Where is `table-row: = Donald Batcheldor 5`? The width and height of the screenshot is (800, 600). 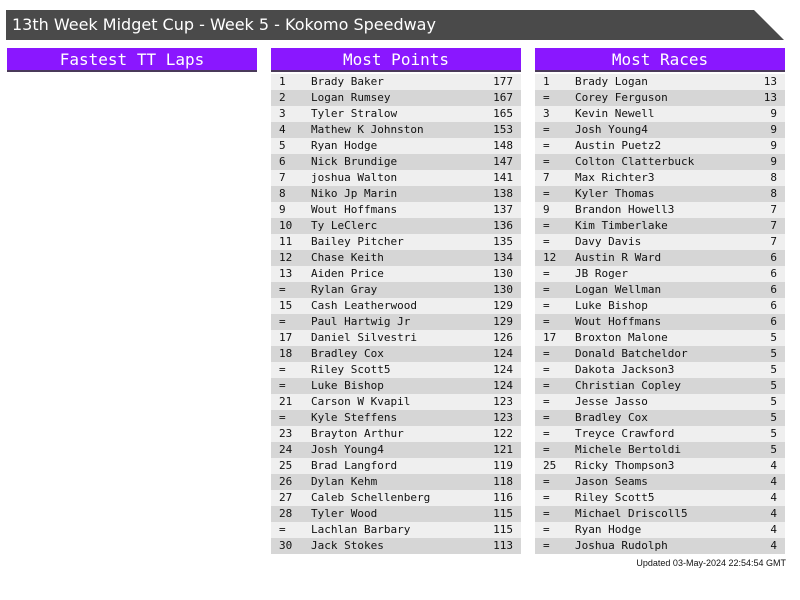 table-row: = Donald Batcheldor 5 is located at coordinates (660, 354).